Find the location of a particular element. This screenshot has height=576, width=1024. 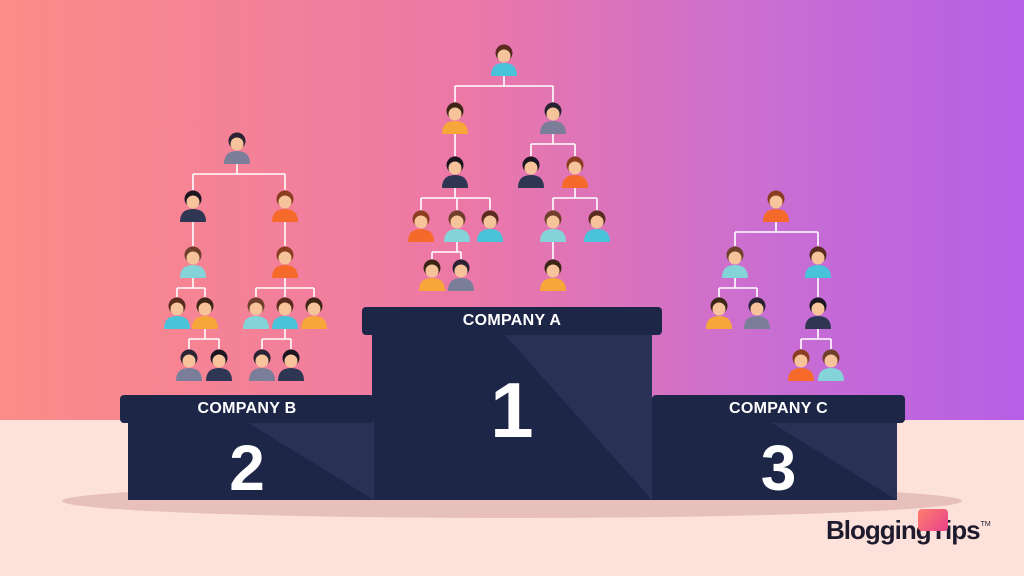

rank-number-1: 1 is located at coordinates (512, 410).